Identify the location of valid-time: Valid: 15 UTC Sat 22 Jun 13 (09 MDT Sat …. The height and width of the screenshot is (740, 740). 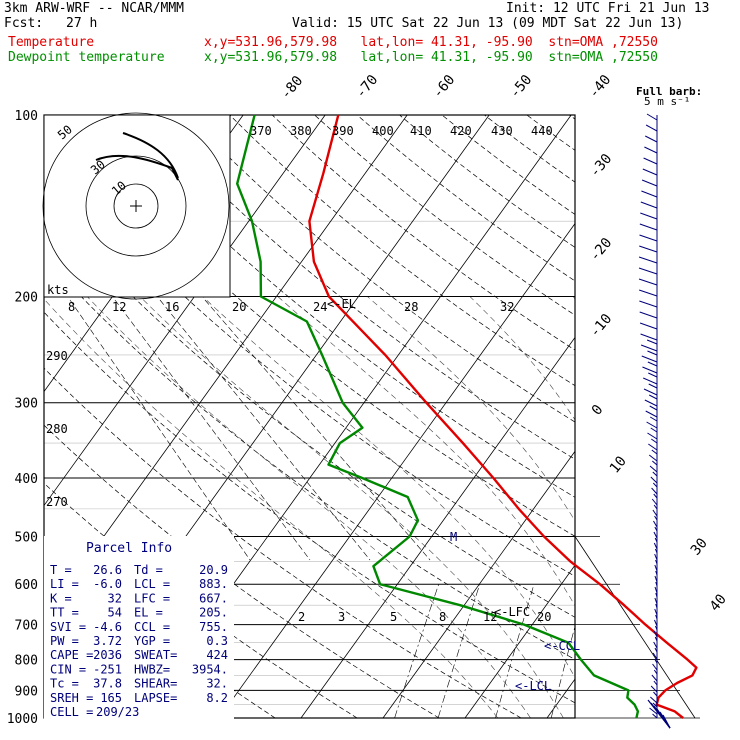
(488, 23).